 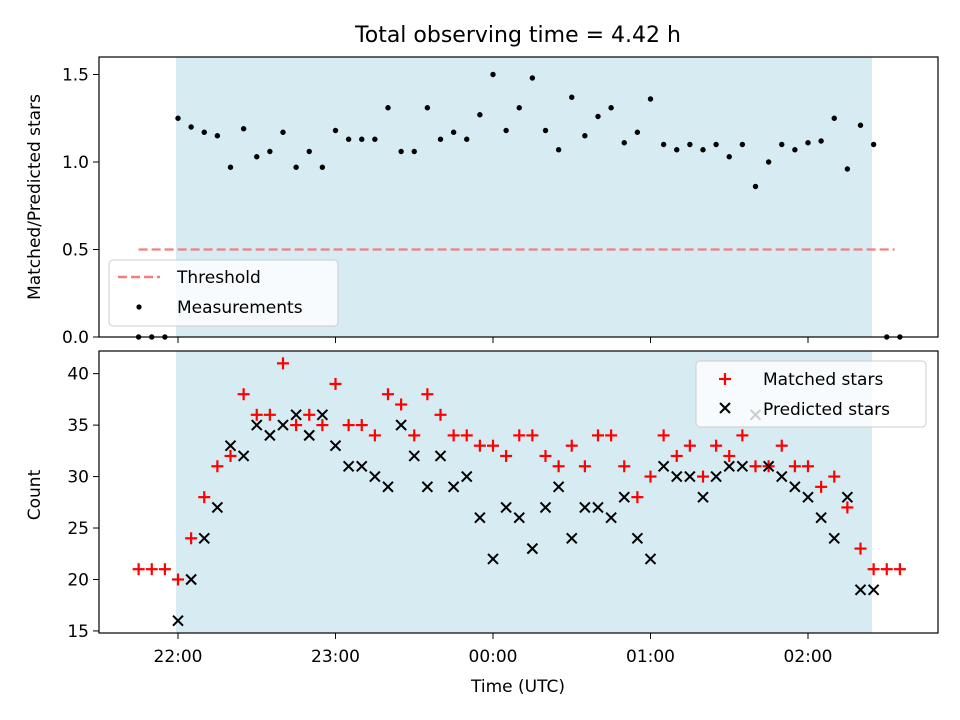 What do you see at coordinates (178, 657) in the screenshot?
I see `x-tick-label: 22:00` at bounding box center [178, 657].